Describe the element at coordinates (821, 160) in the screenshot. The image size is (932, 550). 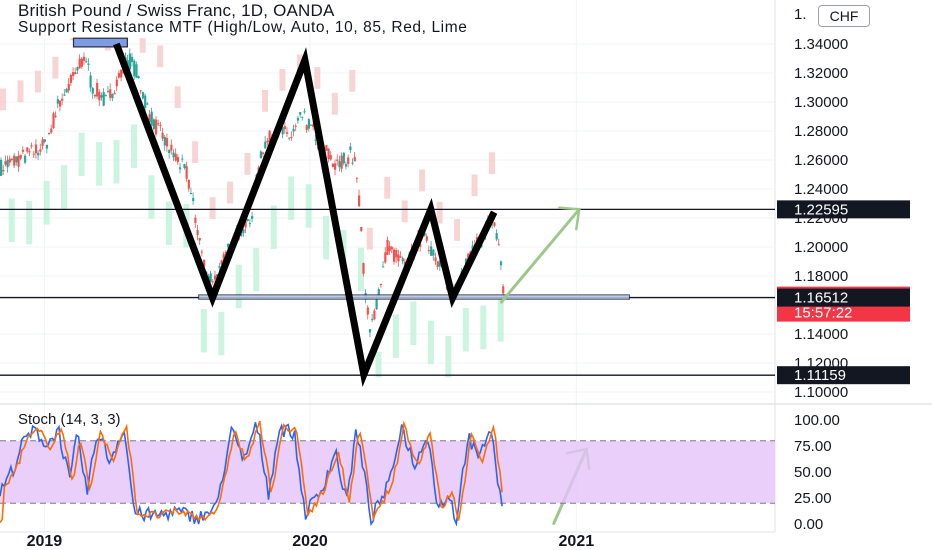
I see `price-tick-label: 1.26000` at that location.